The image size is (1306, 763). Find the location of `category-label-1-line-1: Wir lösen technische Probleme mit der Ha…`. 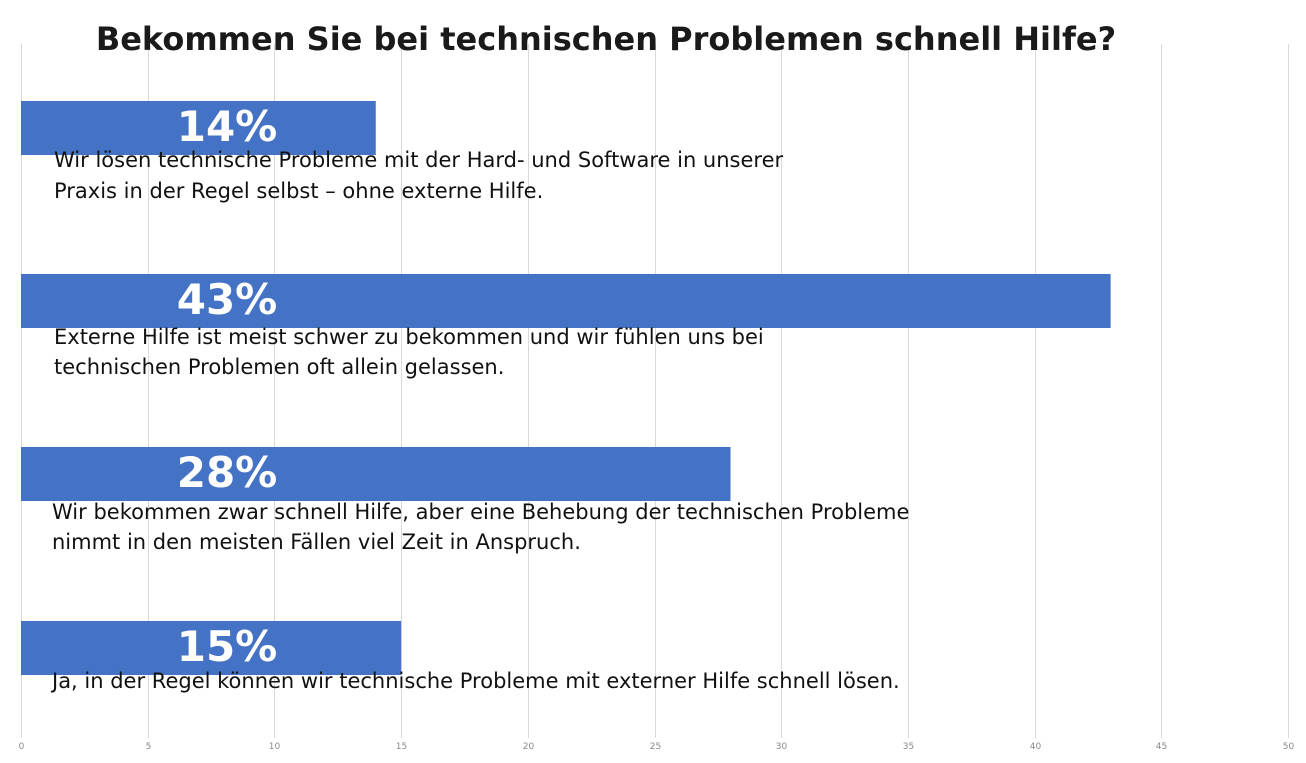

category-label-1-line-1: Wir lösen technische Probleme mit der Ha… is located at coordinates (419, 160).